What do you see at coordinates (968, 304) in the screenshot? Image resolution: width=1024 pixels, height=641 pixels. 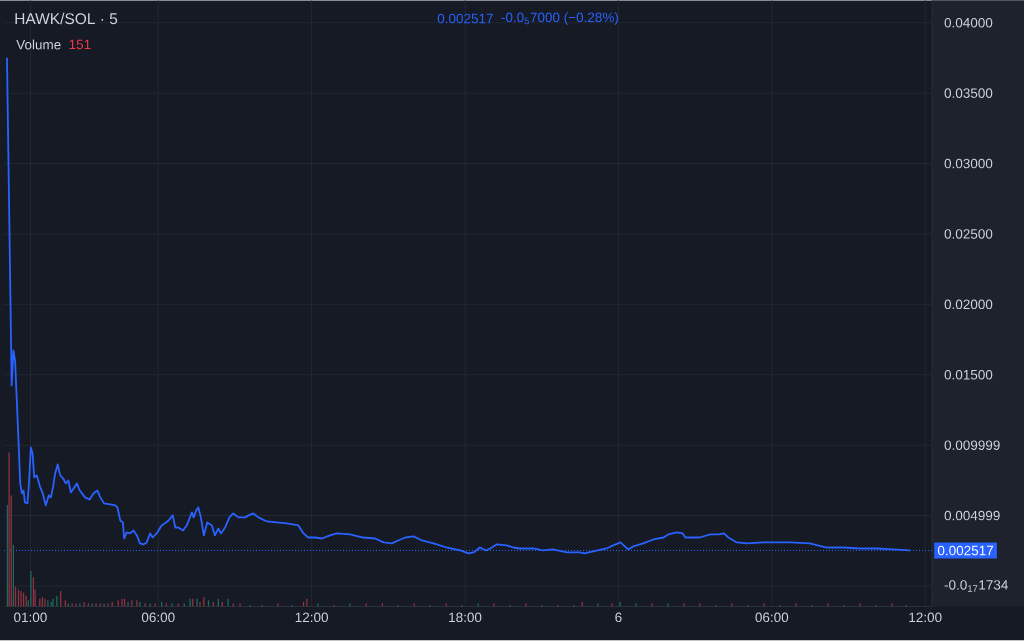 I see `y-tick-label: 0.02000` at bounding box center [968, 304].